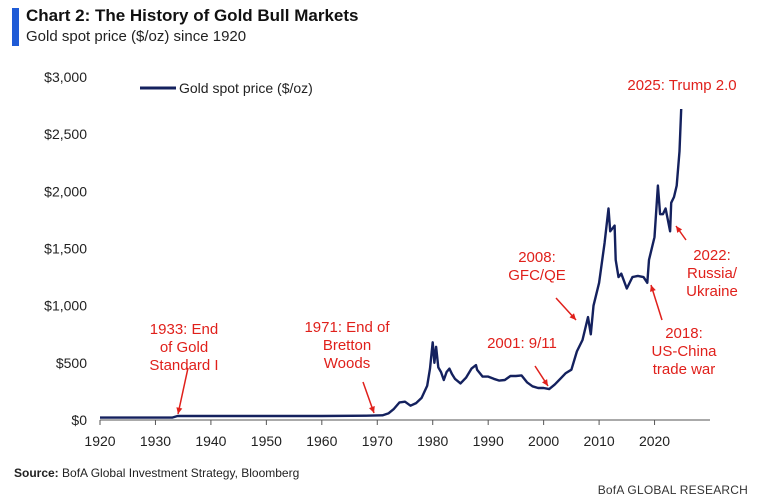 This screenshot has width=760, height=500. I want to click on y-tick-label: $500, so click(71, 363).